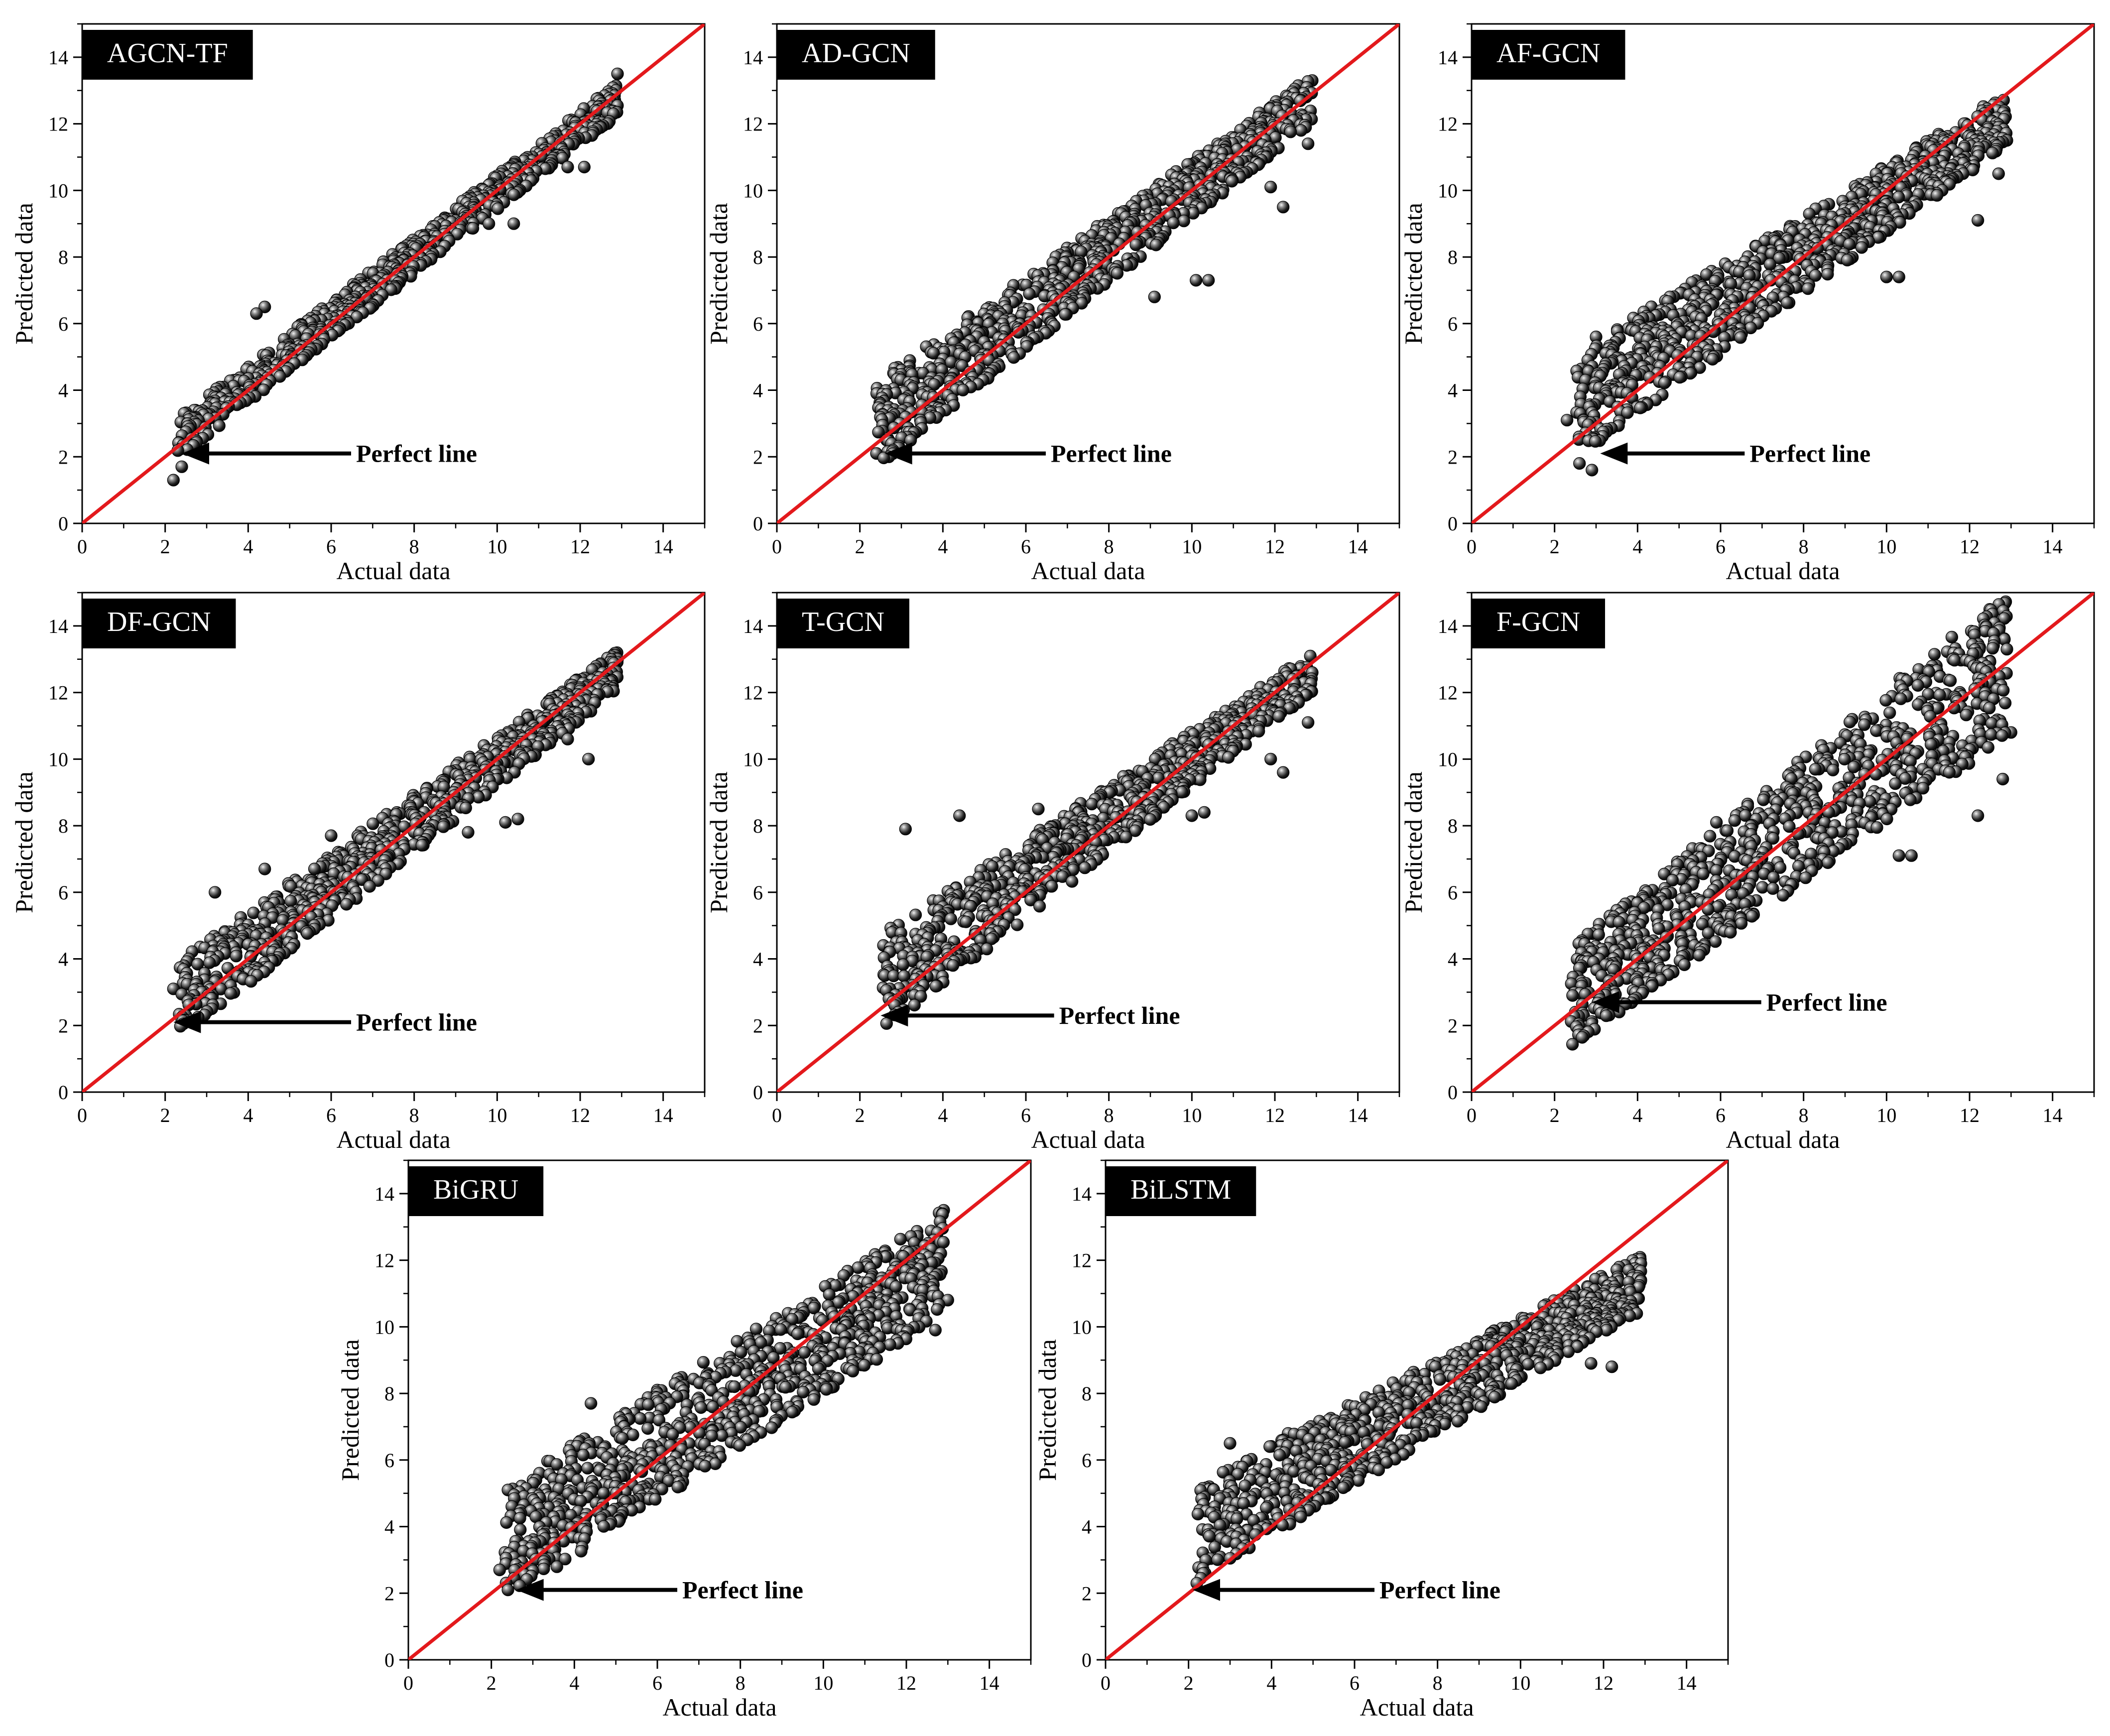 The height and width of the screenshot is (1736, 2110). What do you see at coordinates (1721, 1115) in the screenshot?
I see `x-tick-label: 6` at bounding box center [1721, 1115].